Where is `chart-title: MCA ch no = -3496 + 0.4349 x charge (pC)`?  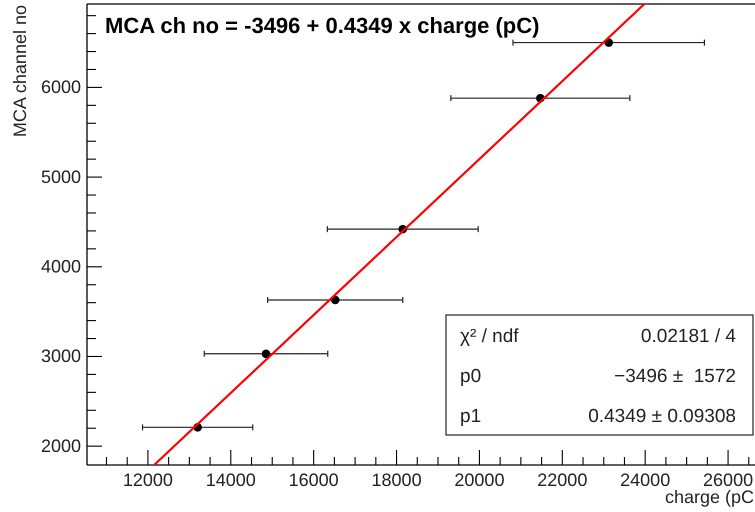 chart-title: MCA ch no = -3496 + 0.4349 x charge (pC) is located at coordinates (322, 25).